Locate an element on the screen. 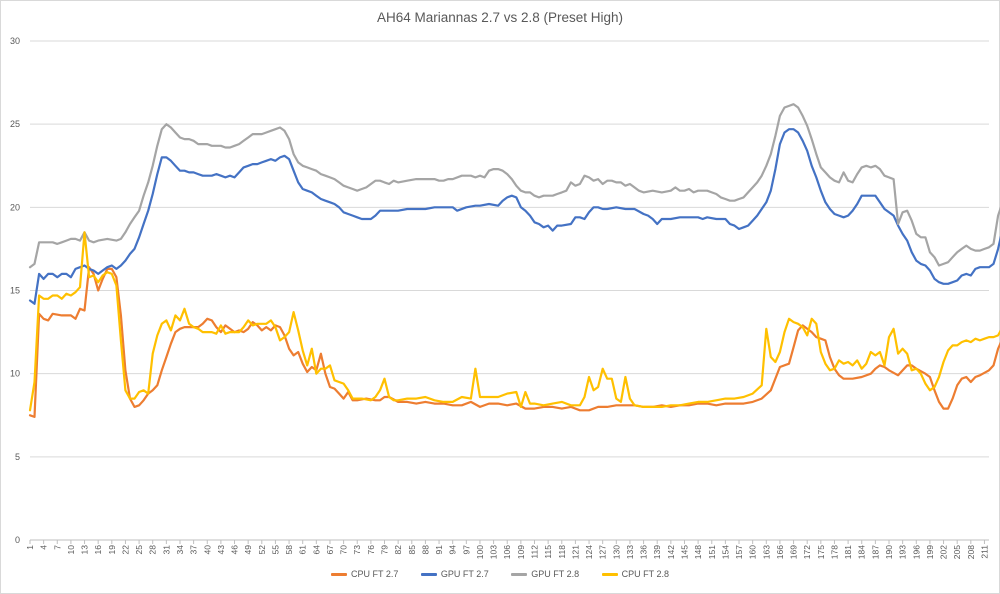 The image size is (1000, 594). x-tick-label: 202 is located at coordinates (944, 552).